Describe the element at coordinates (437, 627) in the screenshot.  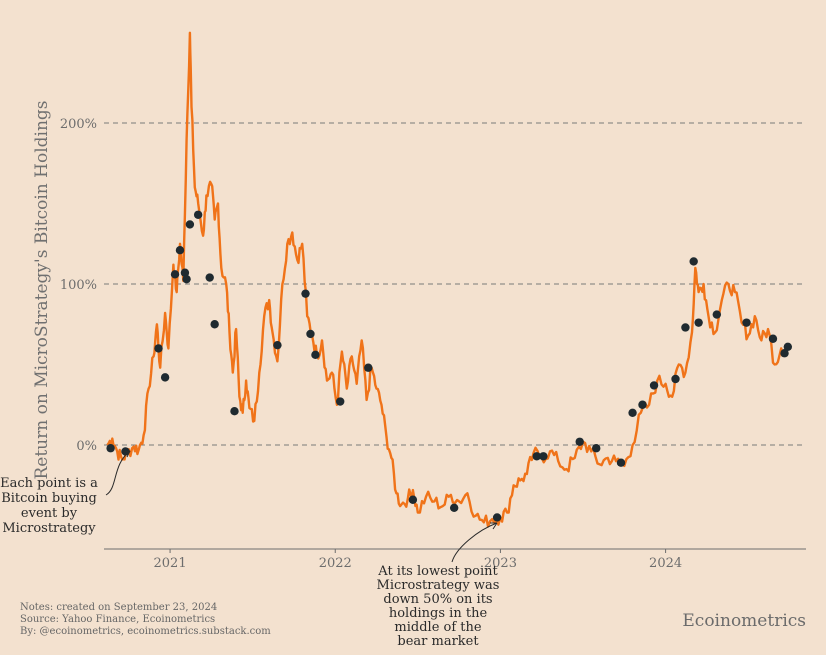
I see `annotation-bottom-line: middle of the` at that location.